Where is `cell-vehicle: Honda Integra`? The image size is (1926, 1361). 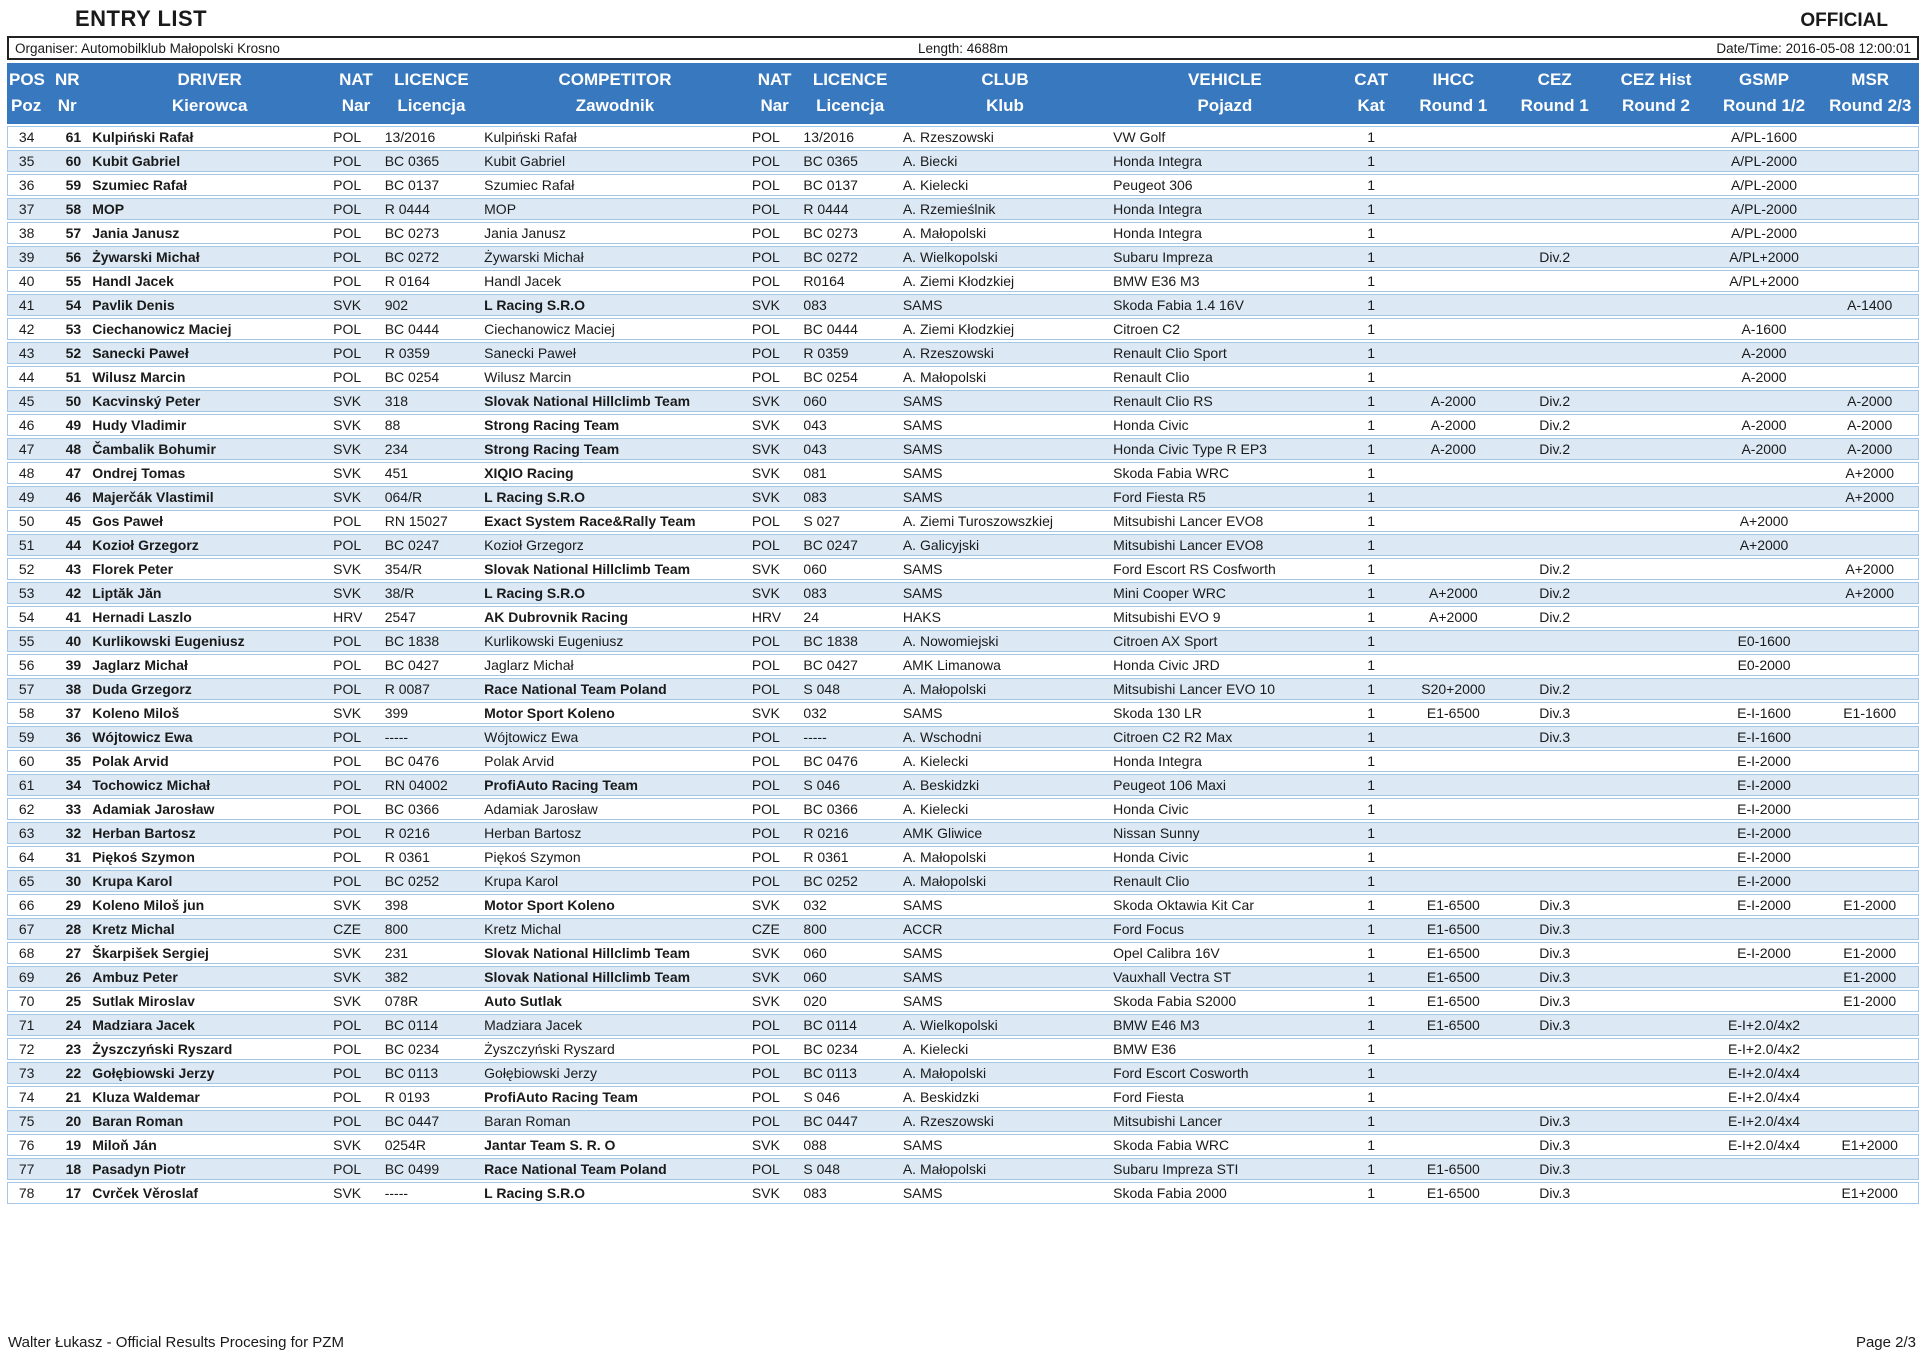 cell-vehicle: Honda Integra is located at coordinates (1225, 232).